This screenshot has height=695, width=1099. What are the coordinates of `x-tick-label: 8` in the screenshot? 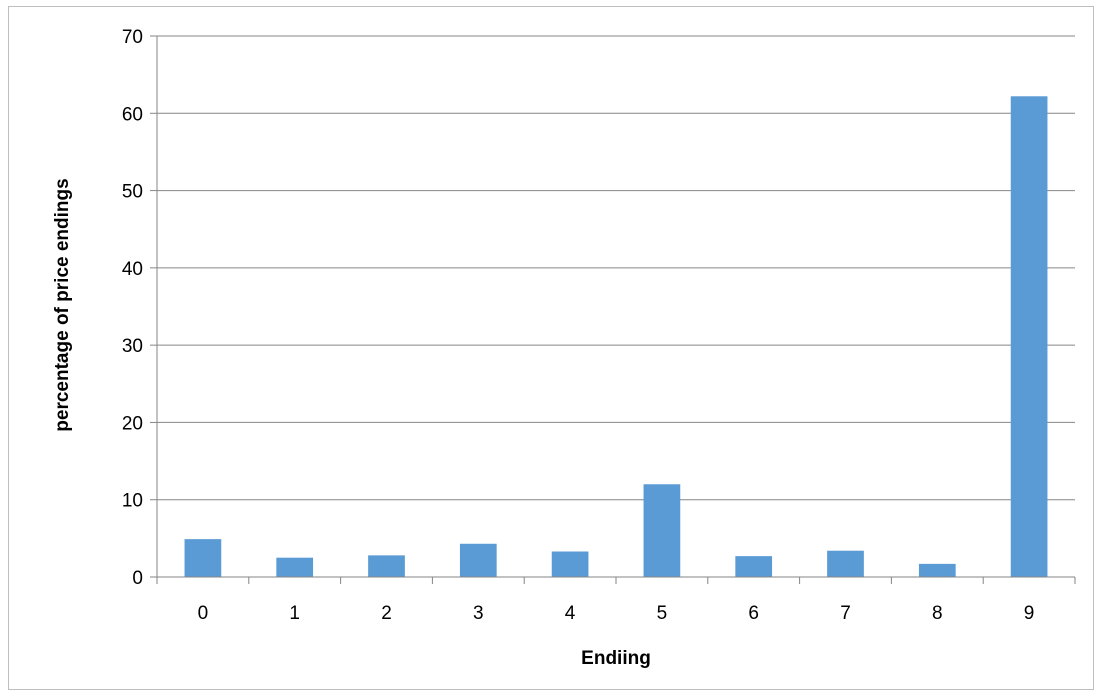 It's located at (937, 613).